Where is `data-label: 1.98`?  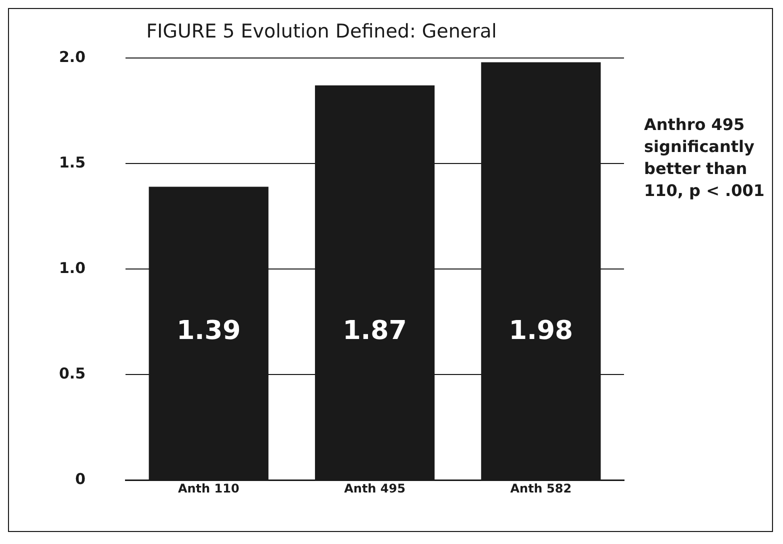 data-label: 1.98 is located at coordinates (541, 331).